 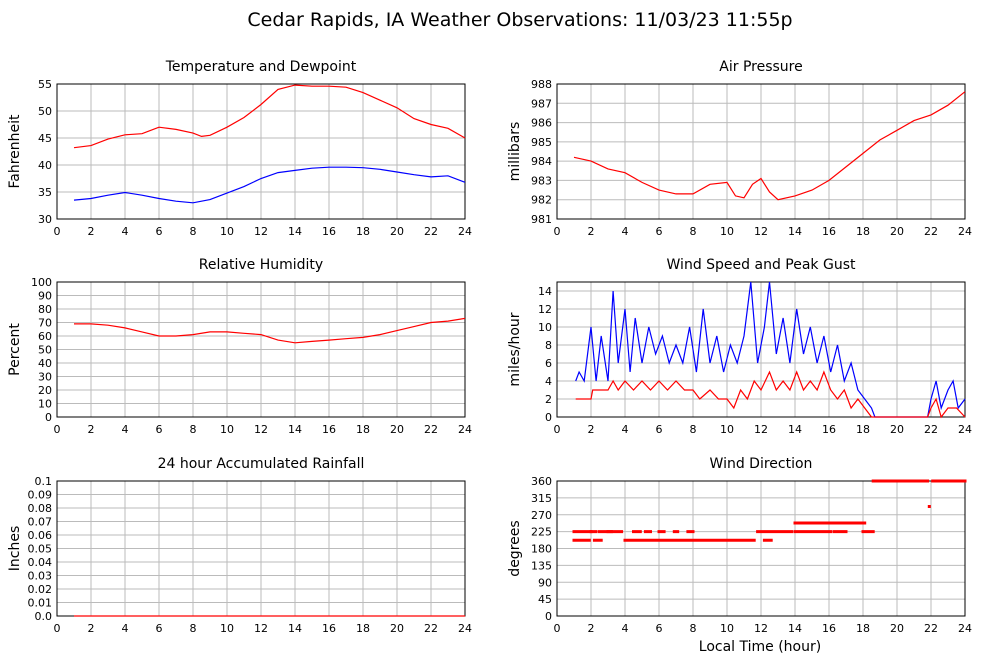 I want to click on temp-series-1-line, so click(x=269, y=185).